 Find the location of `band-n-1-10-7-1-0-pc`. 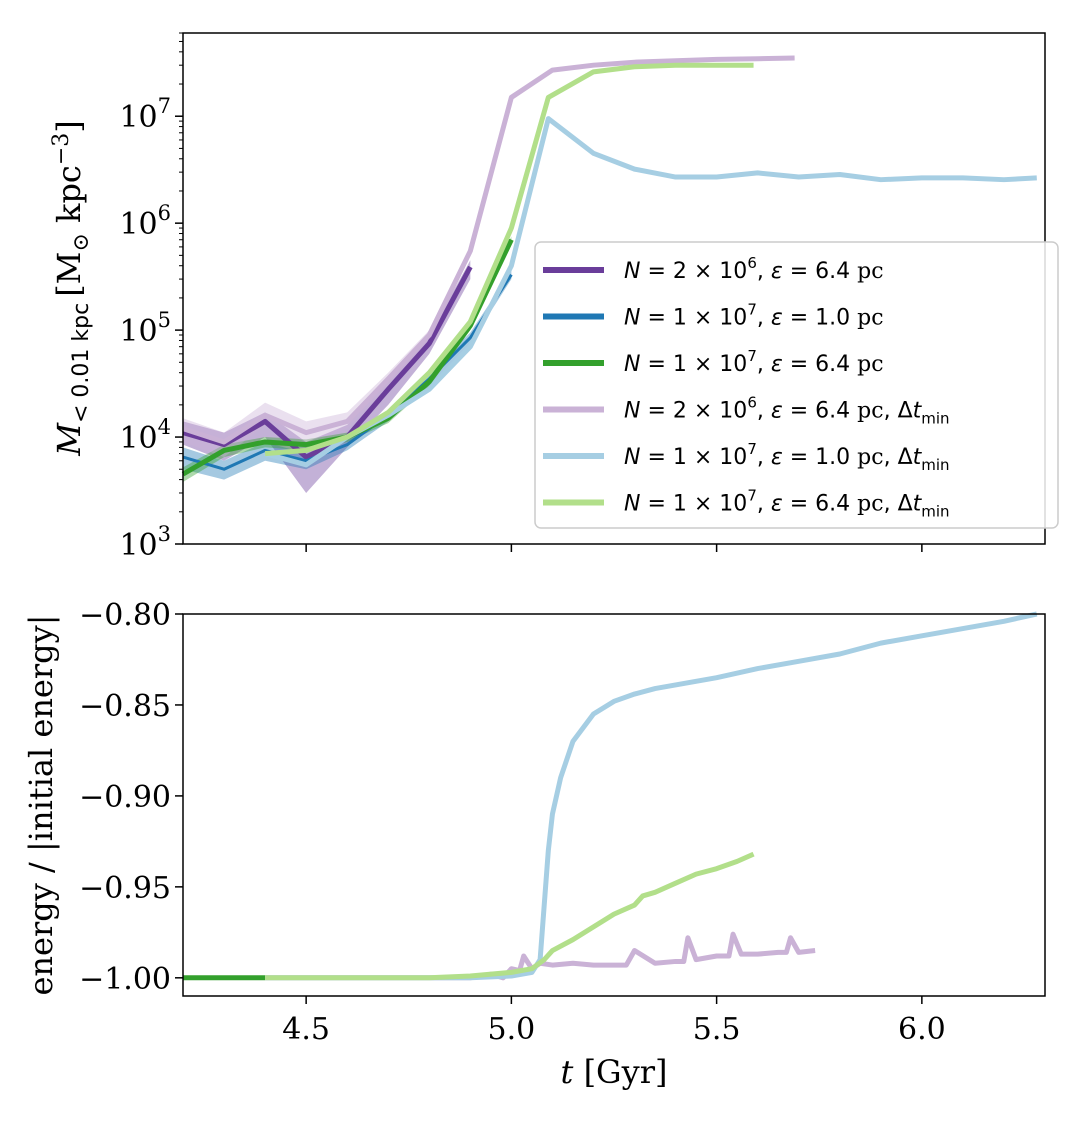

band-n-1-10-7-1-0-pc is located at coordinates (347, 375).